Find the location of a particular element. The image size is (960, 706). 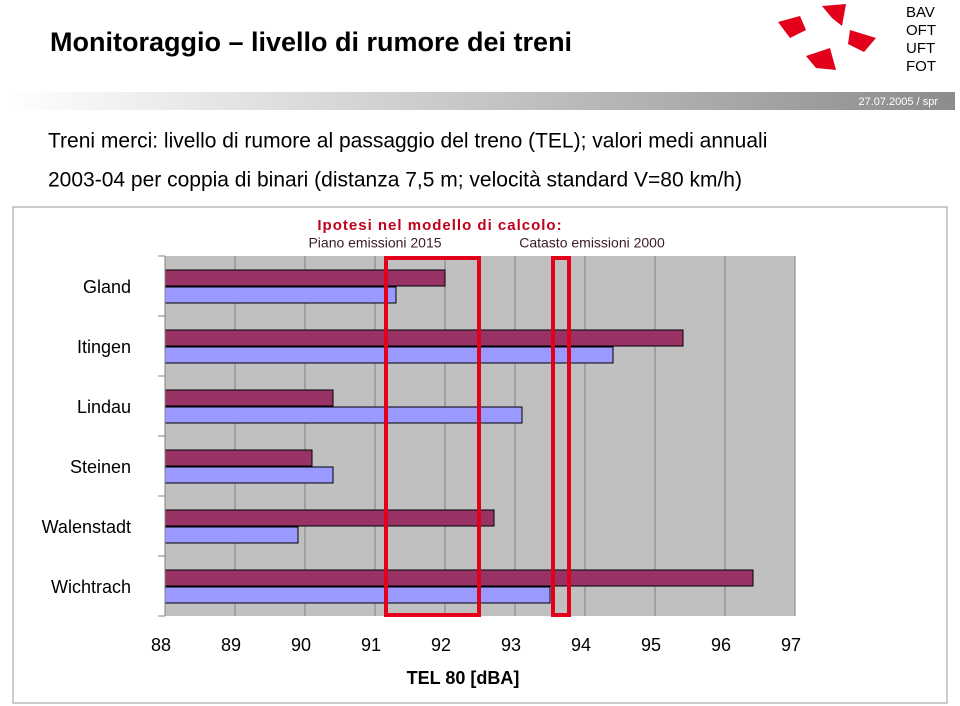

x-tick-label: 92 is located at coordinates (441, 645).